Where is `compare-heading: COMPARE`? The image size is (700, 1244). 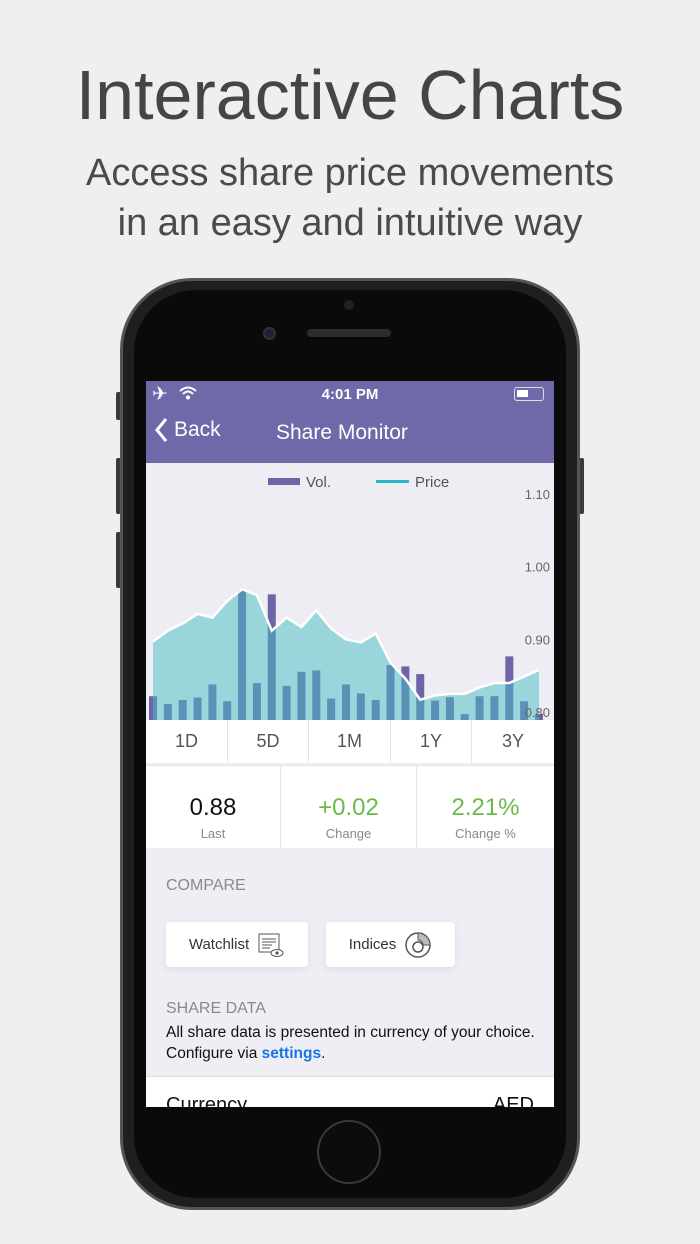
compare-heading: COMPARE is located at coordinates (206, 885).